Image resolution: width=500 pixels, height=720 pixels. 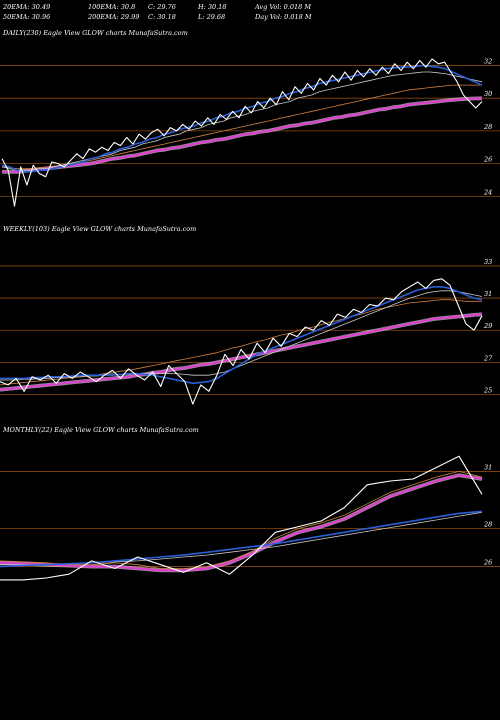 I want to click on daily-ema50-line, so click(x=242, y=121).